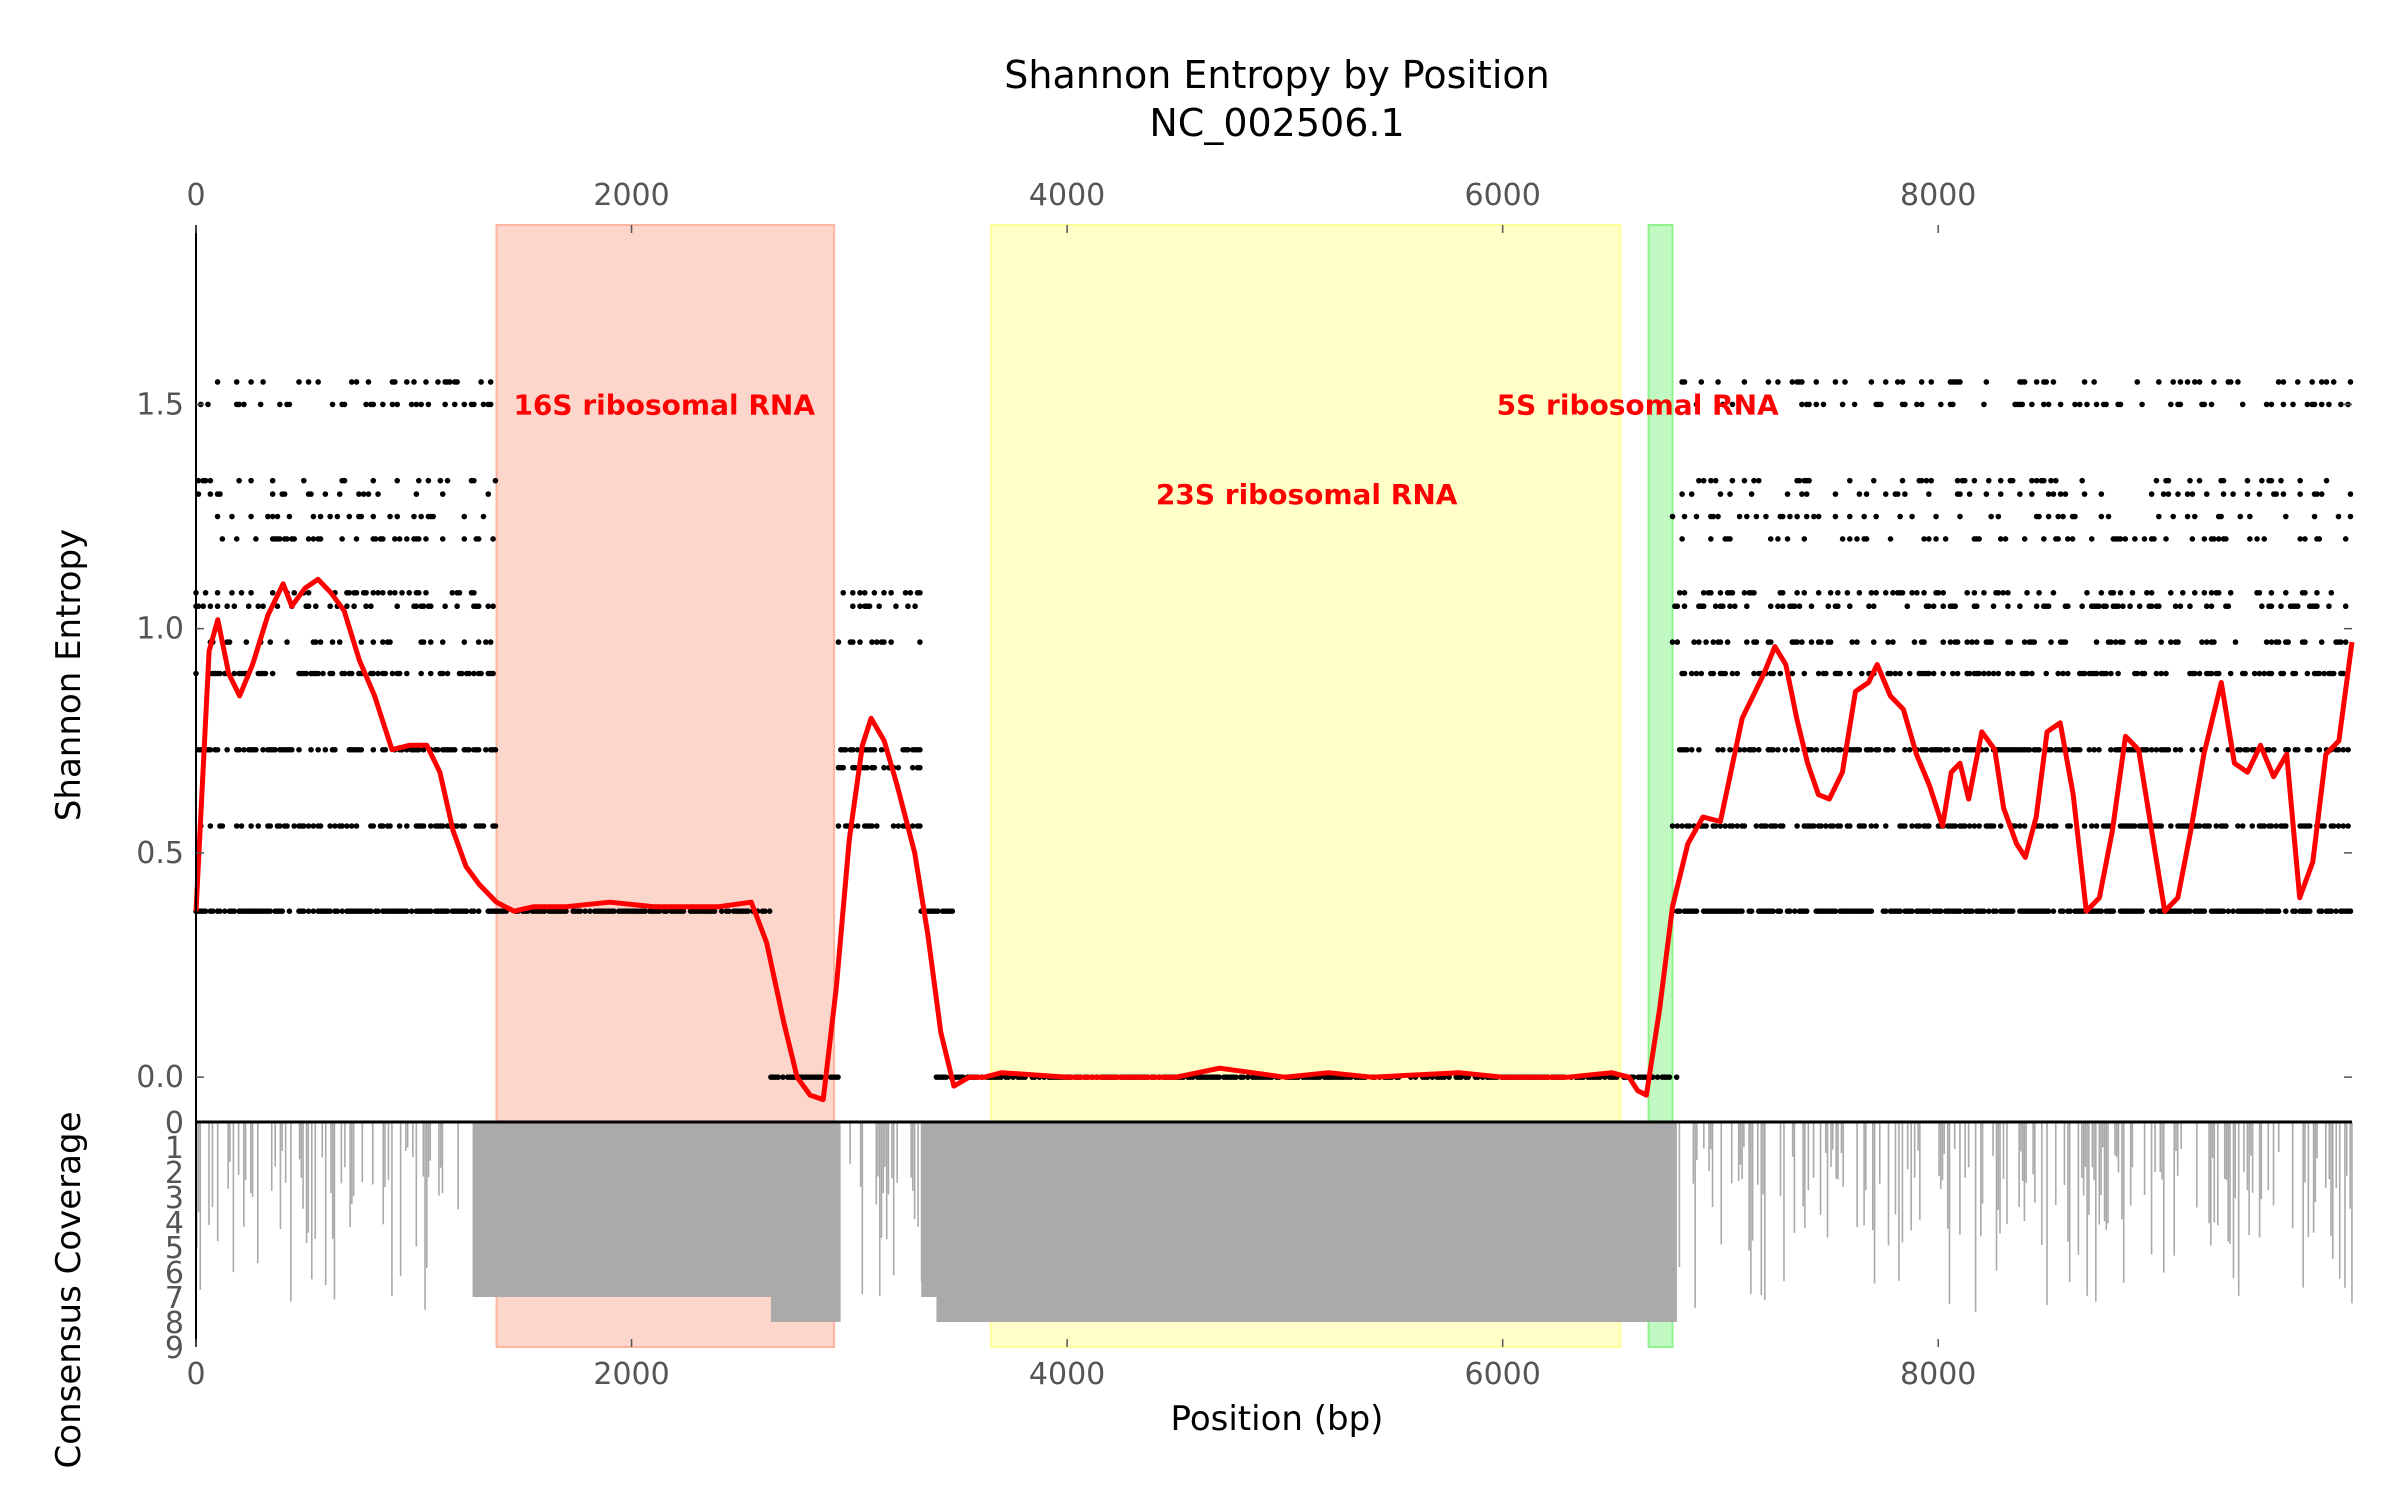 The width and height of the screenshot is (2400, 1504). What do you see at coordinates (664, 404) in the screenshot?
I see `region-label-1: 16S ribosomal RNA` at bounding box center [664, 404].